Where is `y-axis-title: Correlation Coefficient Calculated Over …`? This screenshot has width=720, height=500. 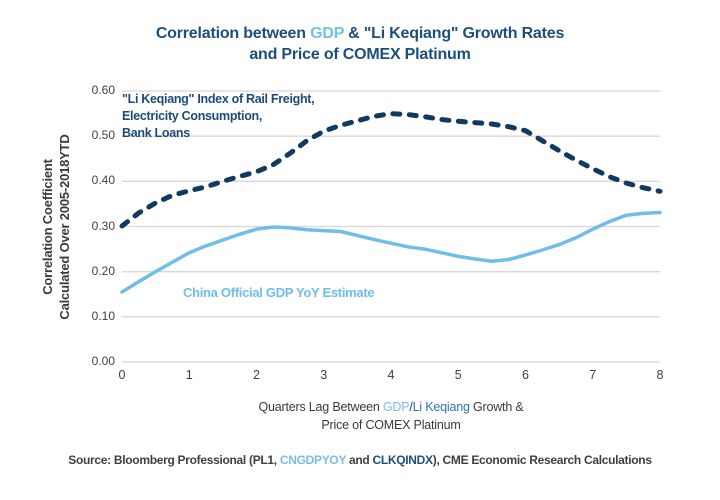
y-axis-title: Correlation Coefficient Calculated Over … is located at coordinates (56, 226).